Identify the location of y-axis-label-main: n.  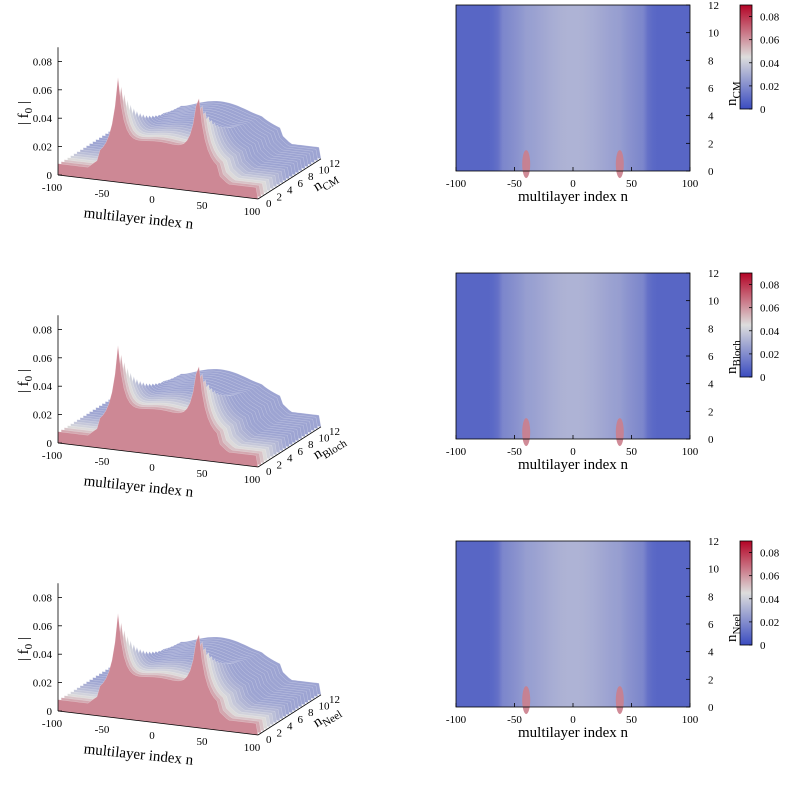
(732, 370).